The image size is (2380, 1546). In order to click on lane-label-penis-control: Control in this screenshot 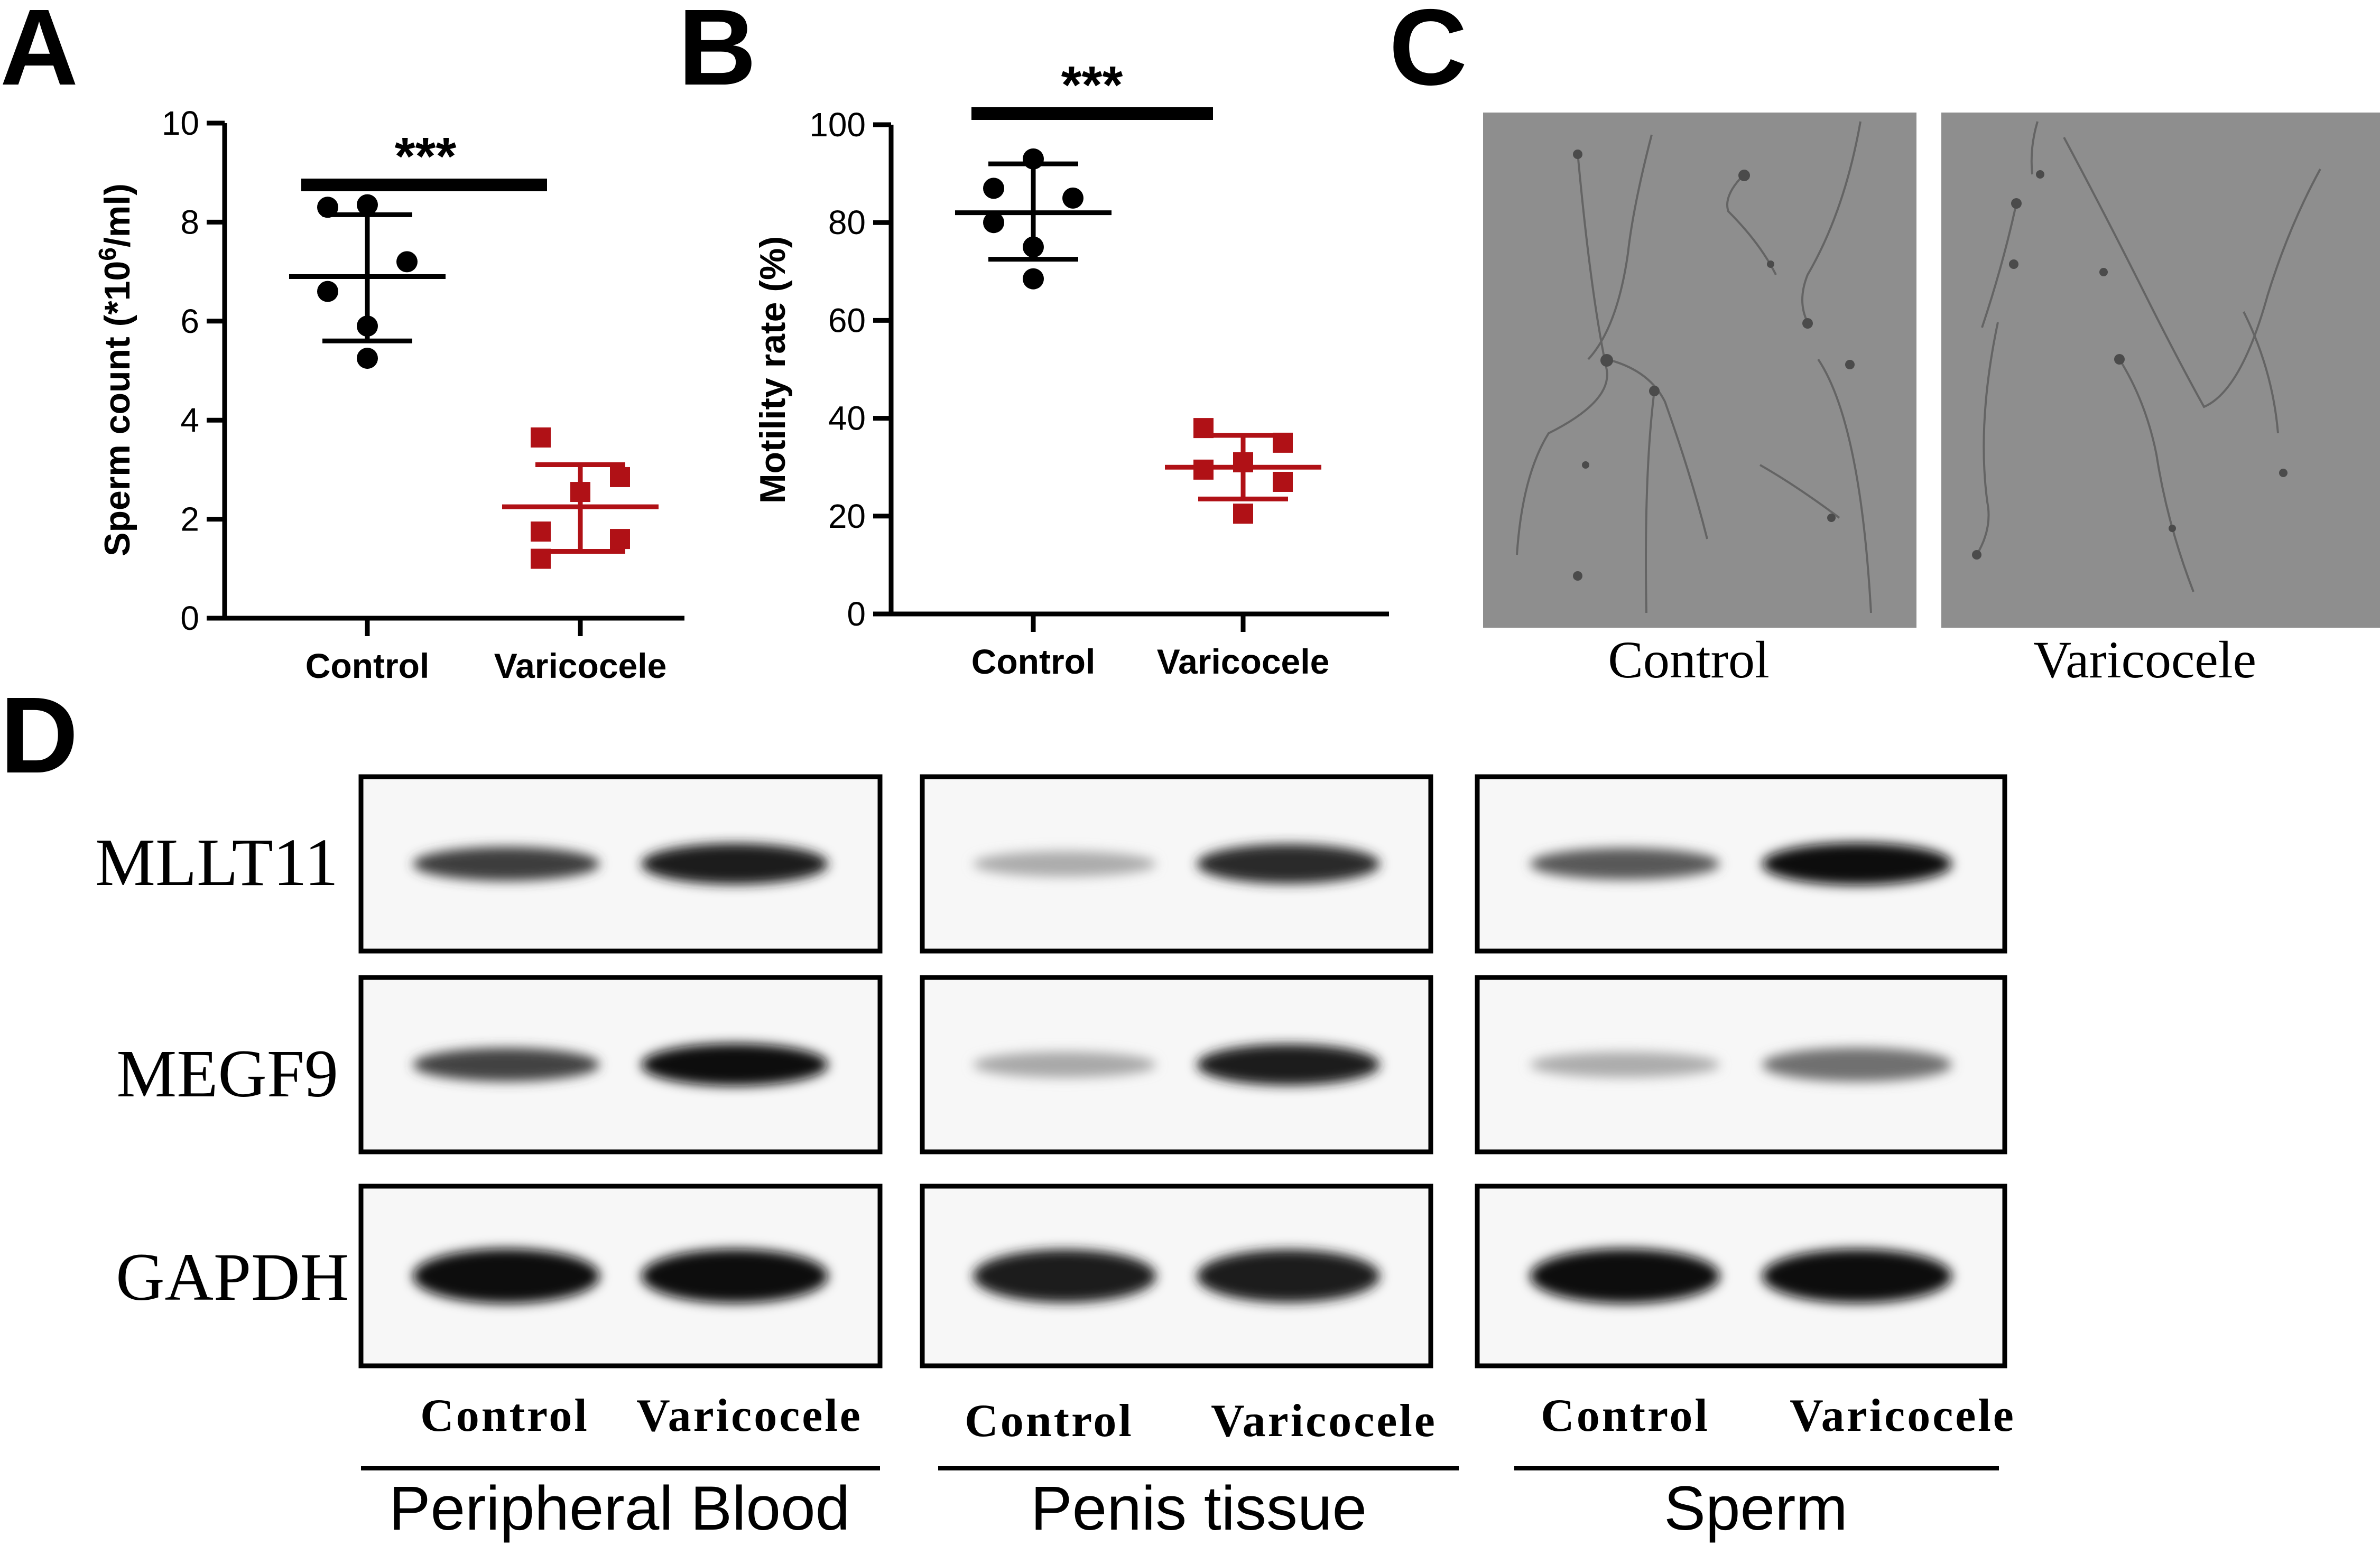, I will do `click(1049, 1421)`.